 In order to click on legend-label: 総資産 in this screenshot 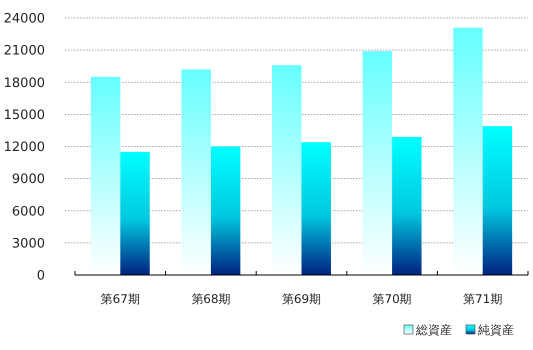, I will do `click(433, 330)`.